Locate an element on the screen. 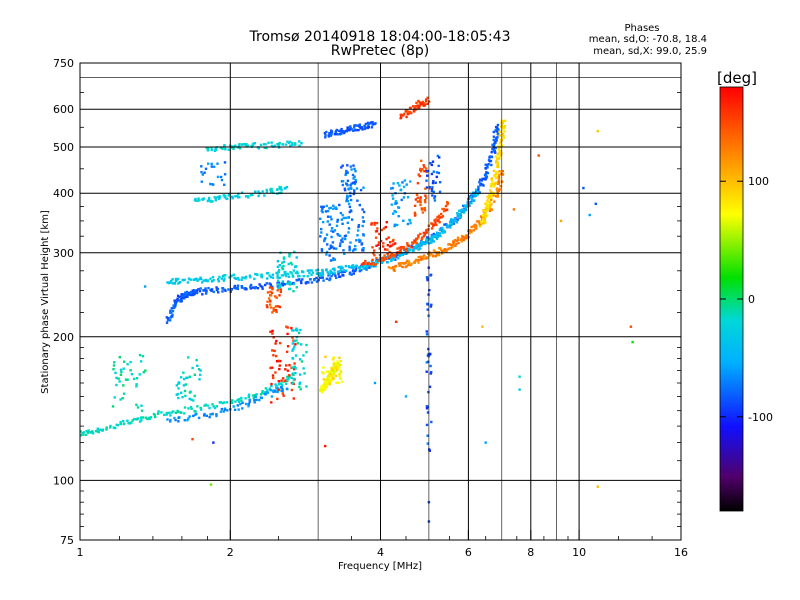 The height and width of the screenshot is (600, 800). x-tick-label: 1 is located at coordinates (80, 552).